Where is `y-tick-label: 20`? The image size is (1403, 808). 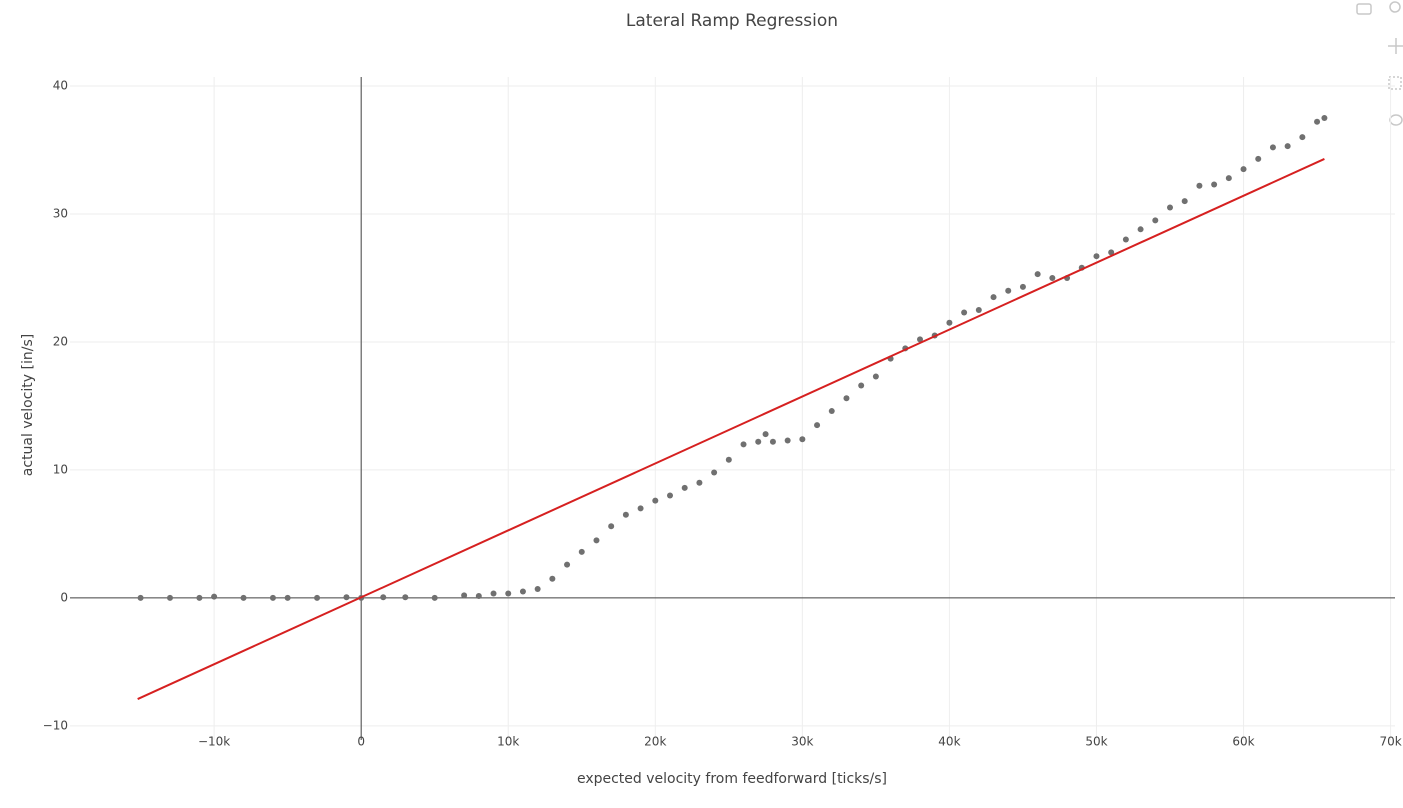 y-tick-label: 20 is located at coordinates (60, 341).